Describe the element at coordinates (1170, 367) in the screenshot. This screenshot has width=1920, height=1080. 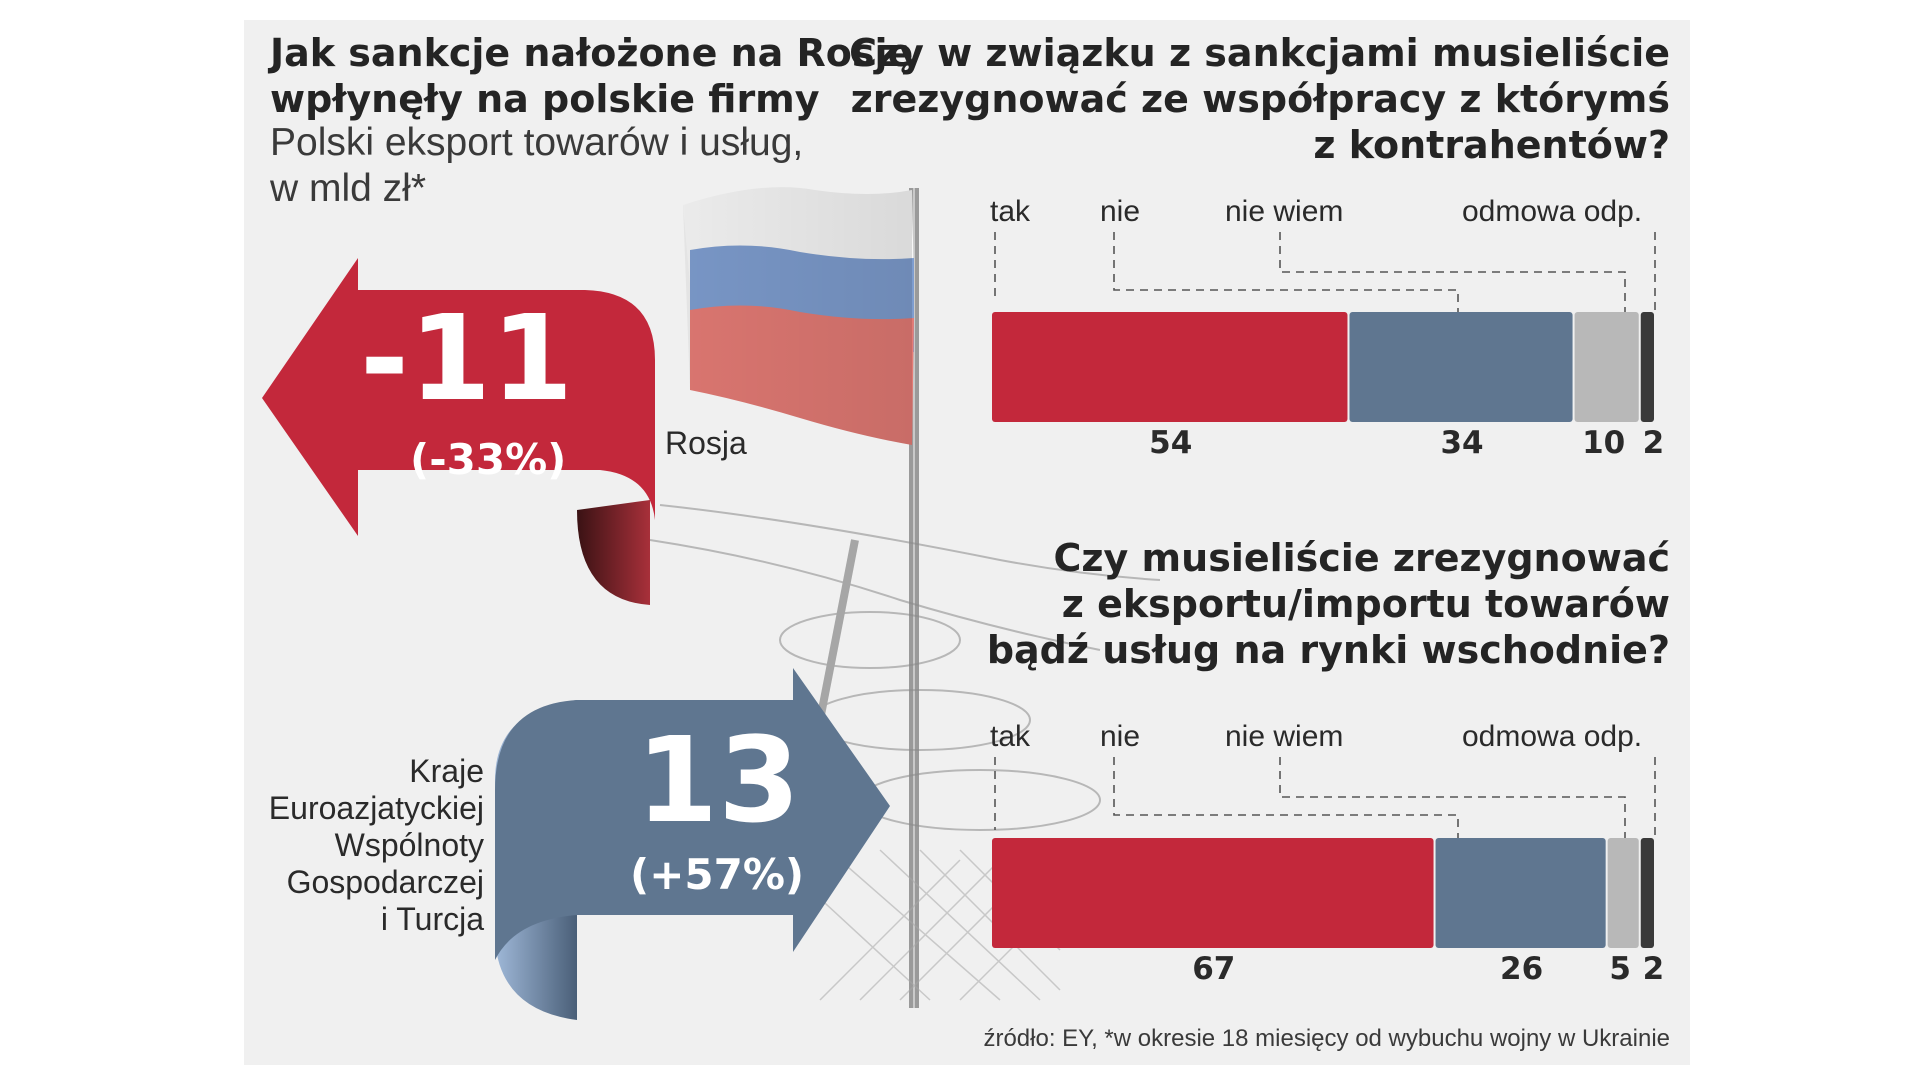
I see `chart1-bar-tak` at that location.